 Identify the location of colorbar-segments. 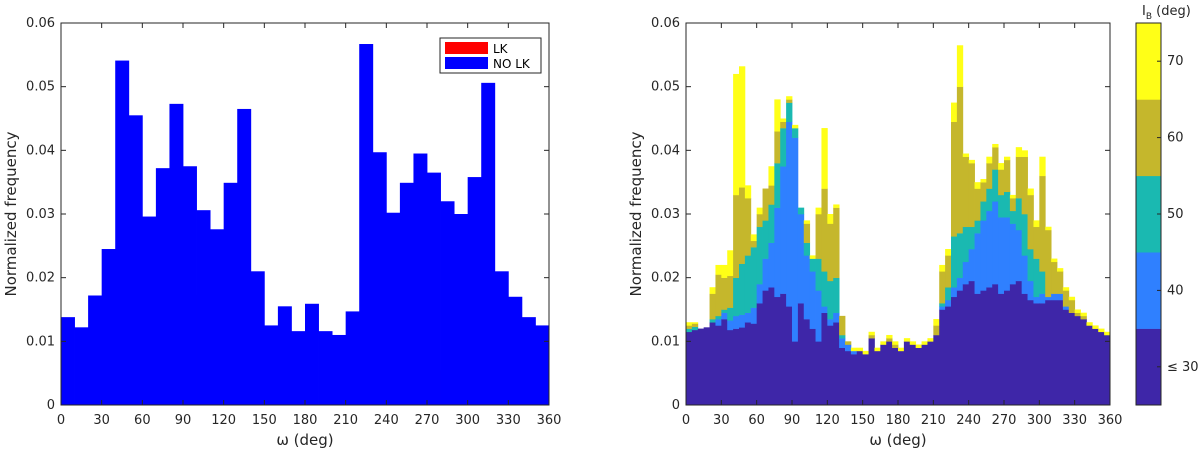
(1148, 214).